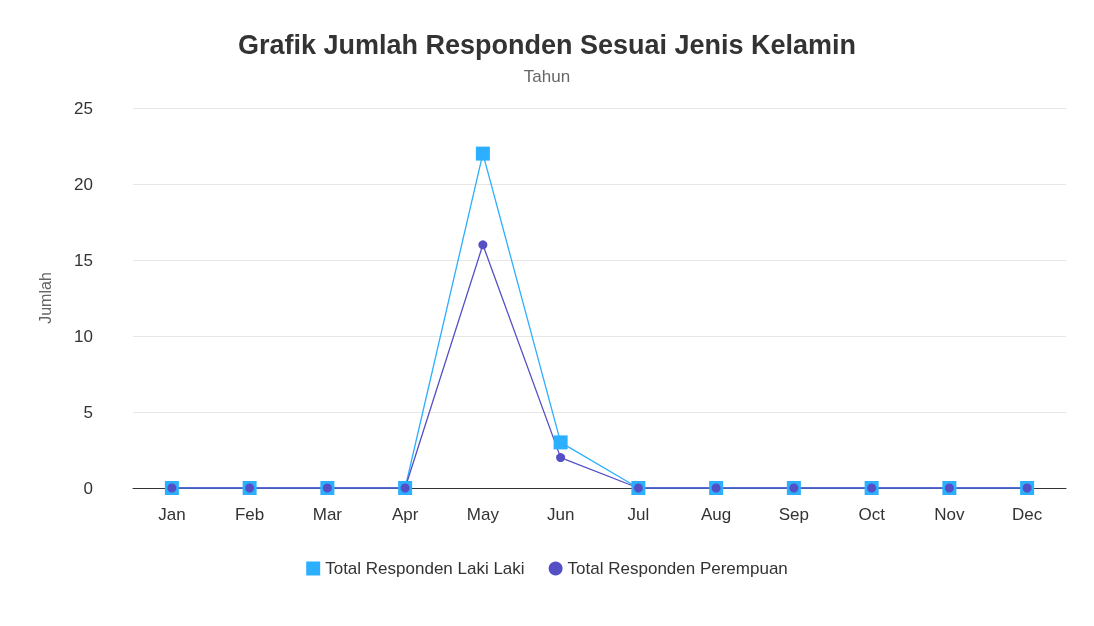  I want to click on x-tick-label: Jun, so click(560, 514).